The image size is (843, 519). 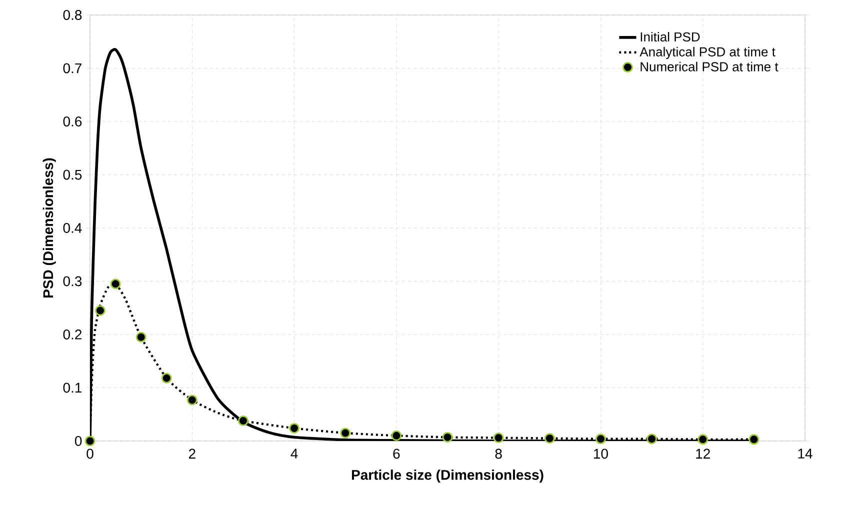 What do you see at coordinates (703, 453) in the screenshot?
I see `x-tick-label: 12` at bounding box center [703, 453].